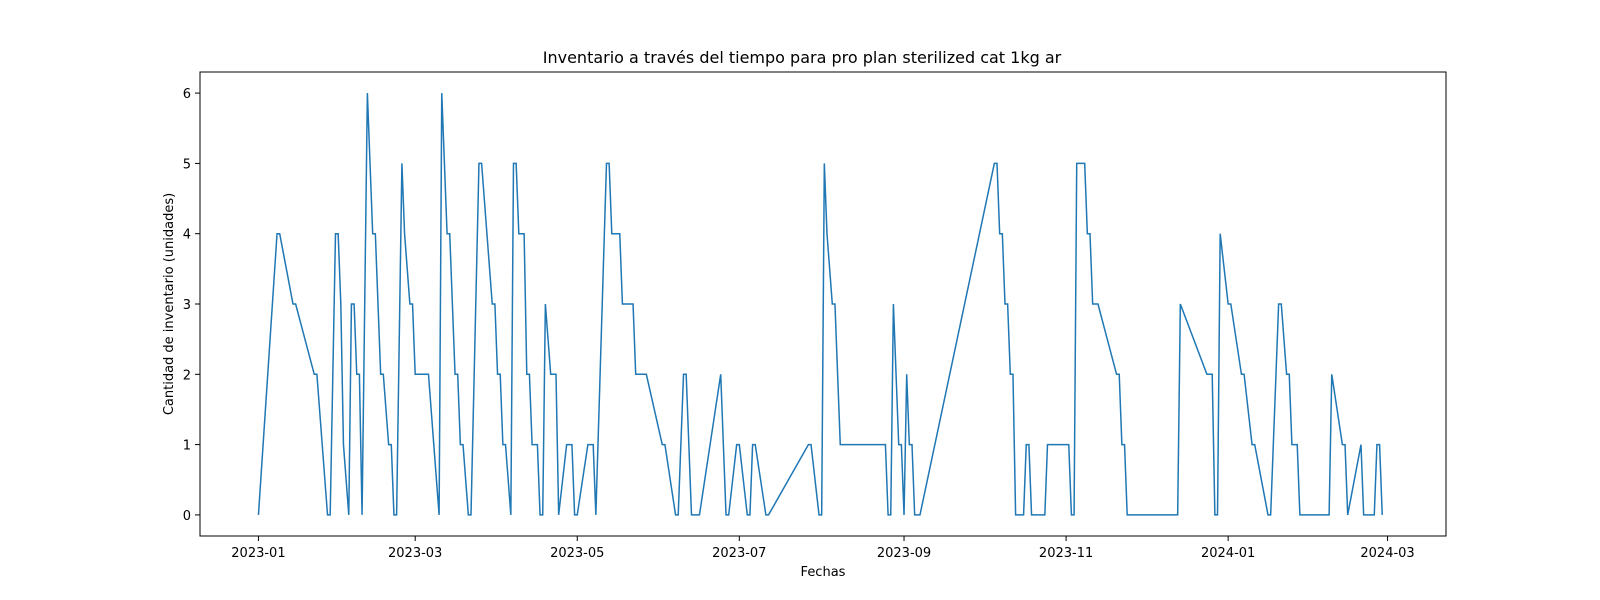 Image resolution: width=1600 pixels, height=600 pixels. What do you see at coordinates (1387, 553) in the screenshot?
I see `x-tick-label: 2024-03` at bounding box center [1387, 553].